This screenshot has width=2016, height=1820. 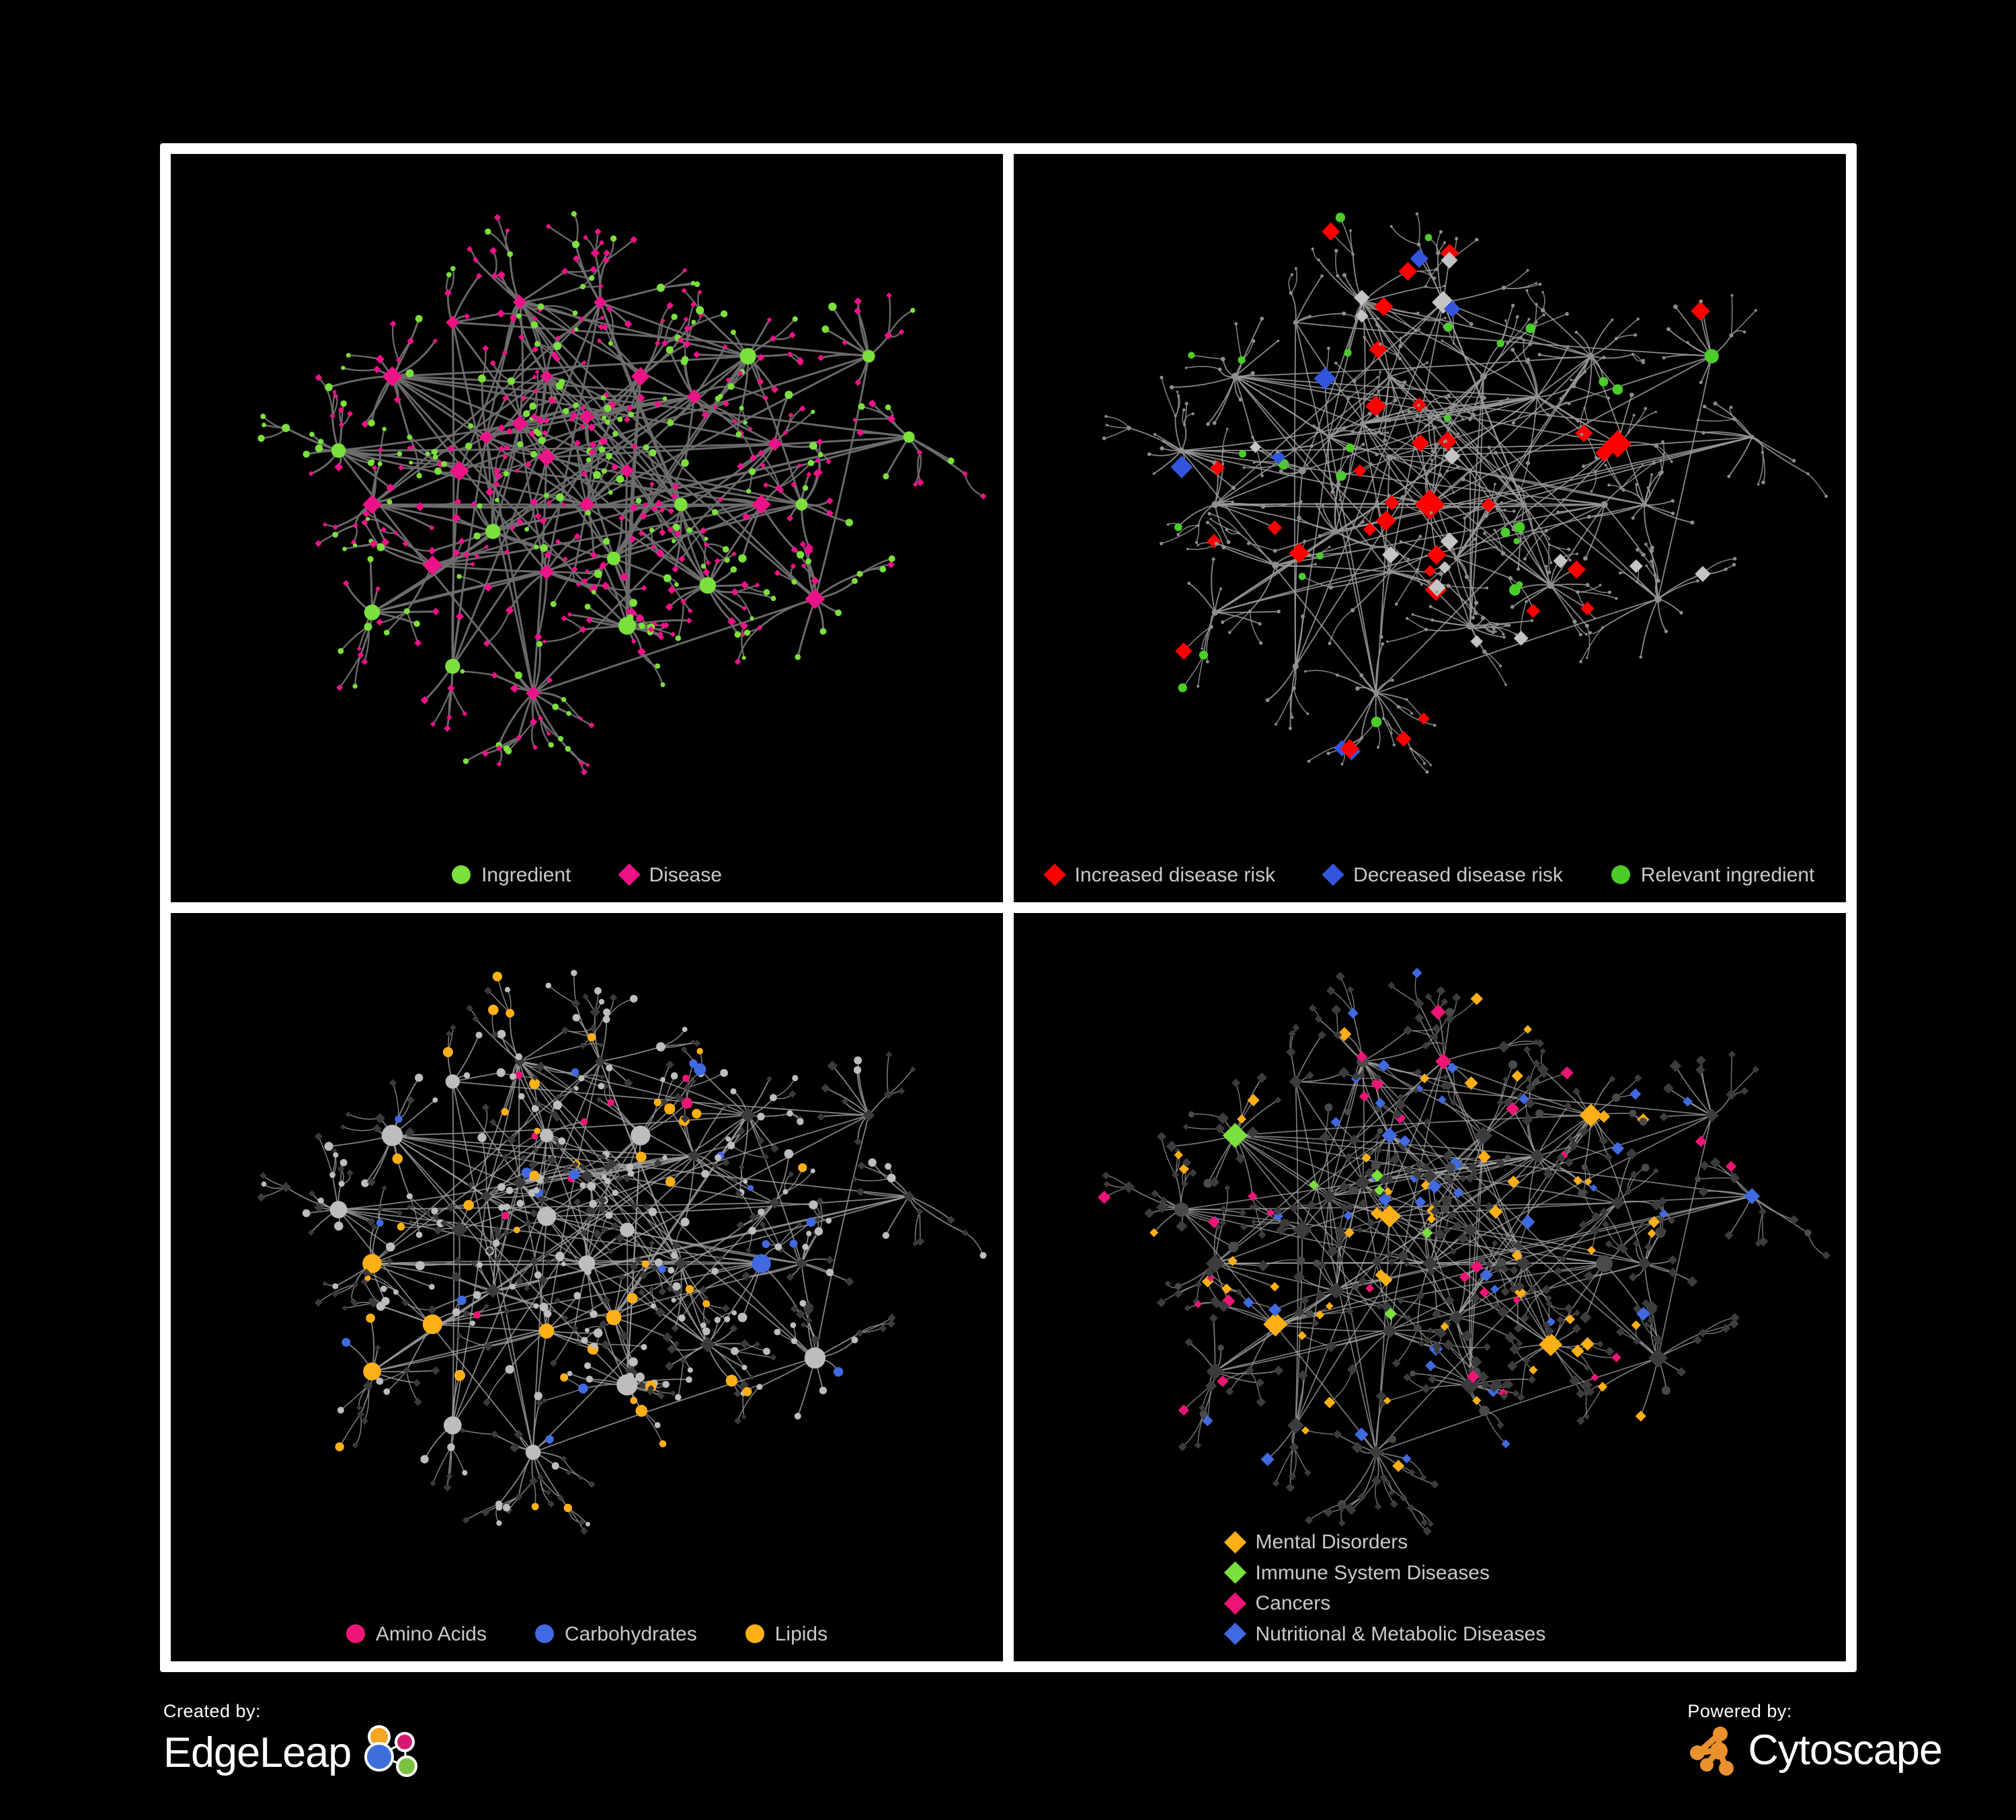 What do you see at coordinates (1354, 1603) in the screenshot?
I see `legend-item-cancers: Cancers` at bounding box center [1354, 1603].